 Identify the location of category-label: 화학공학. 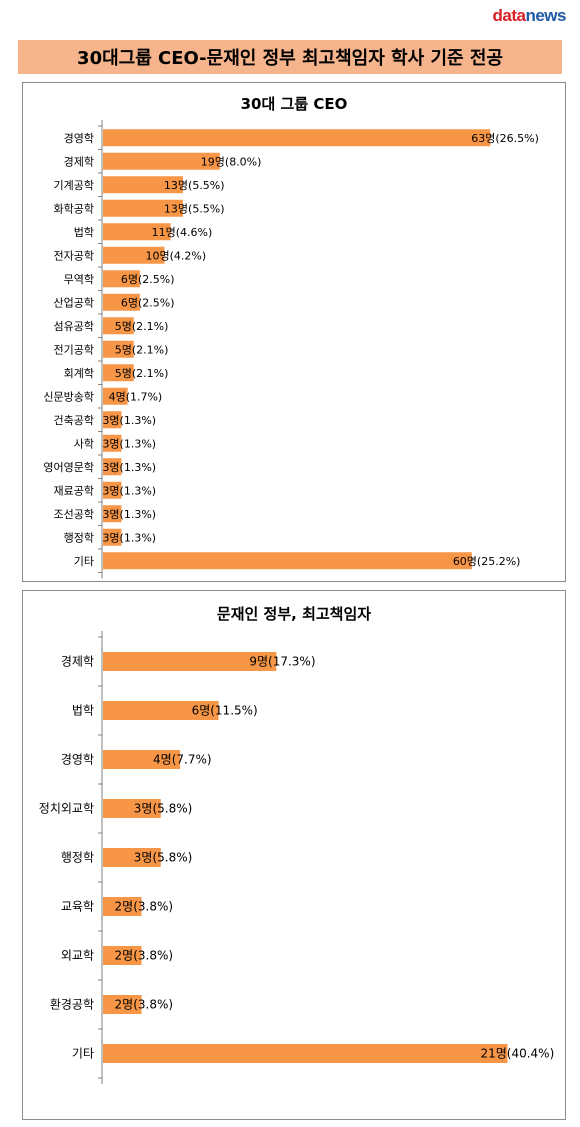
(74, 208).